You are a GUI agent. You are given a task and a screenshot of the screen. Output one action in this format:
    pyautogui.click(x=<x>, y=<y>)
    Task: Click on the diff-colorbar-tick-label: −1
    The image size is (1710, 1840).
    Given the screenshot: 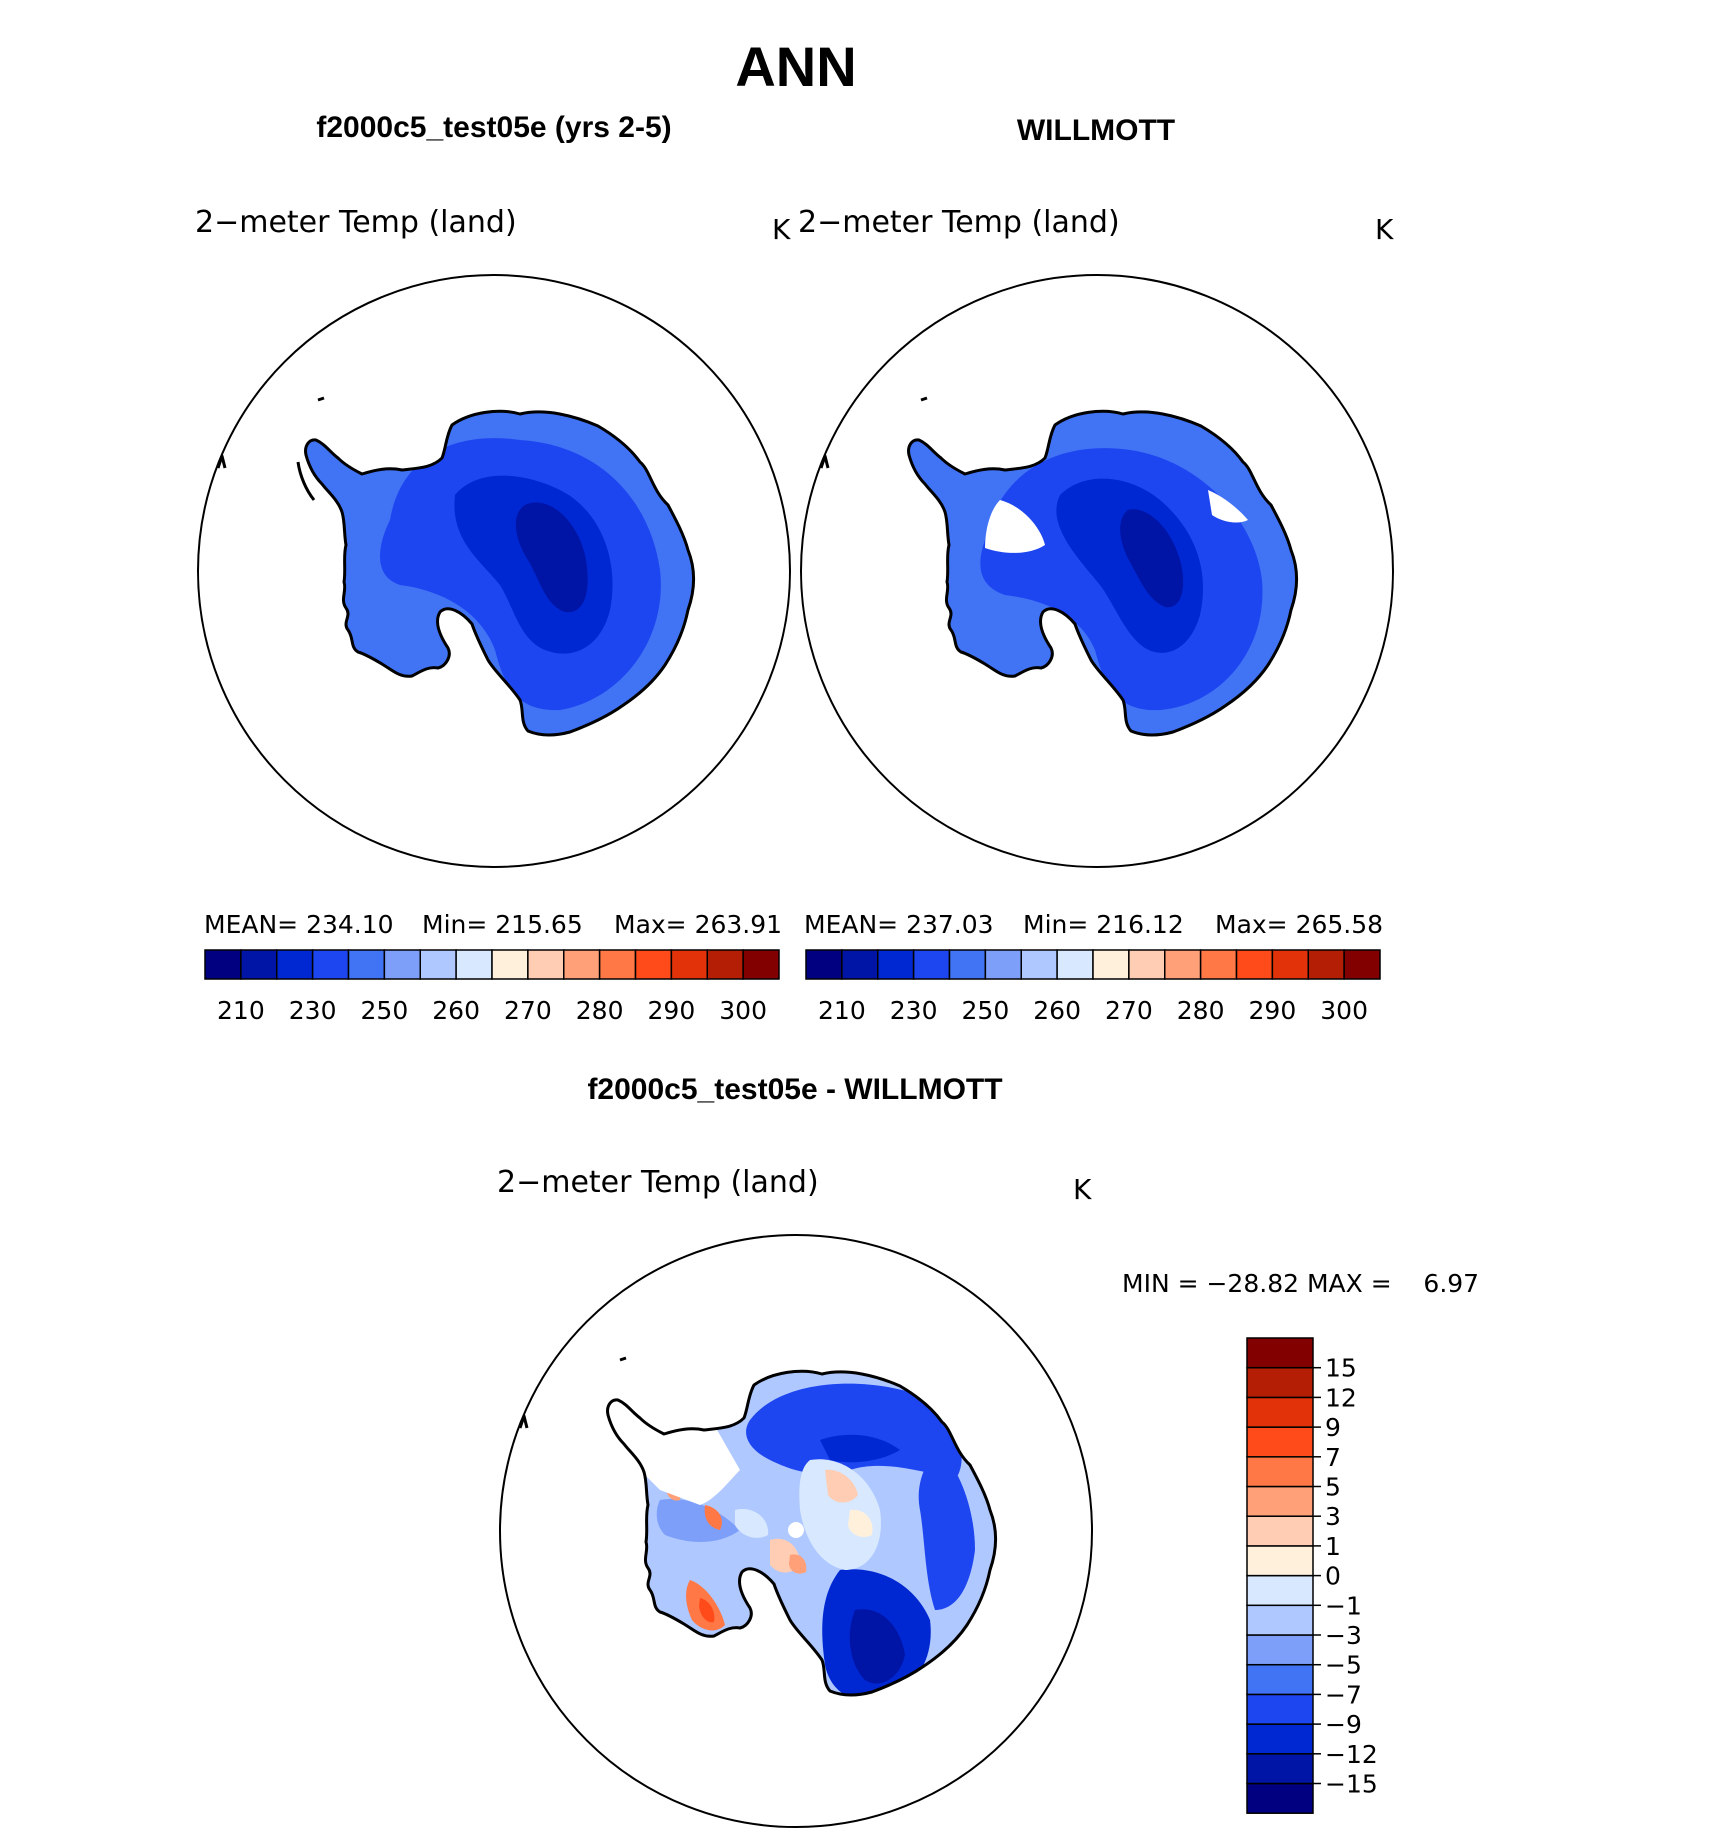 What is the action you would take?
    pyautogui.click(x=1343, y=1605)
    